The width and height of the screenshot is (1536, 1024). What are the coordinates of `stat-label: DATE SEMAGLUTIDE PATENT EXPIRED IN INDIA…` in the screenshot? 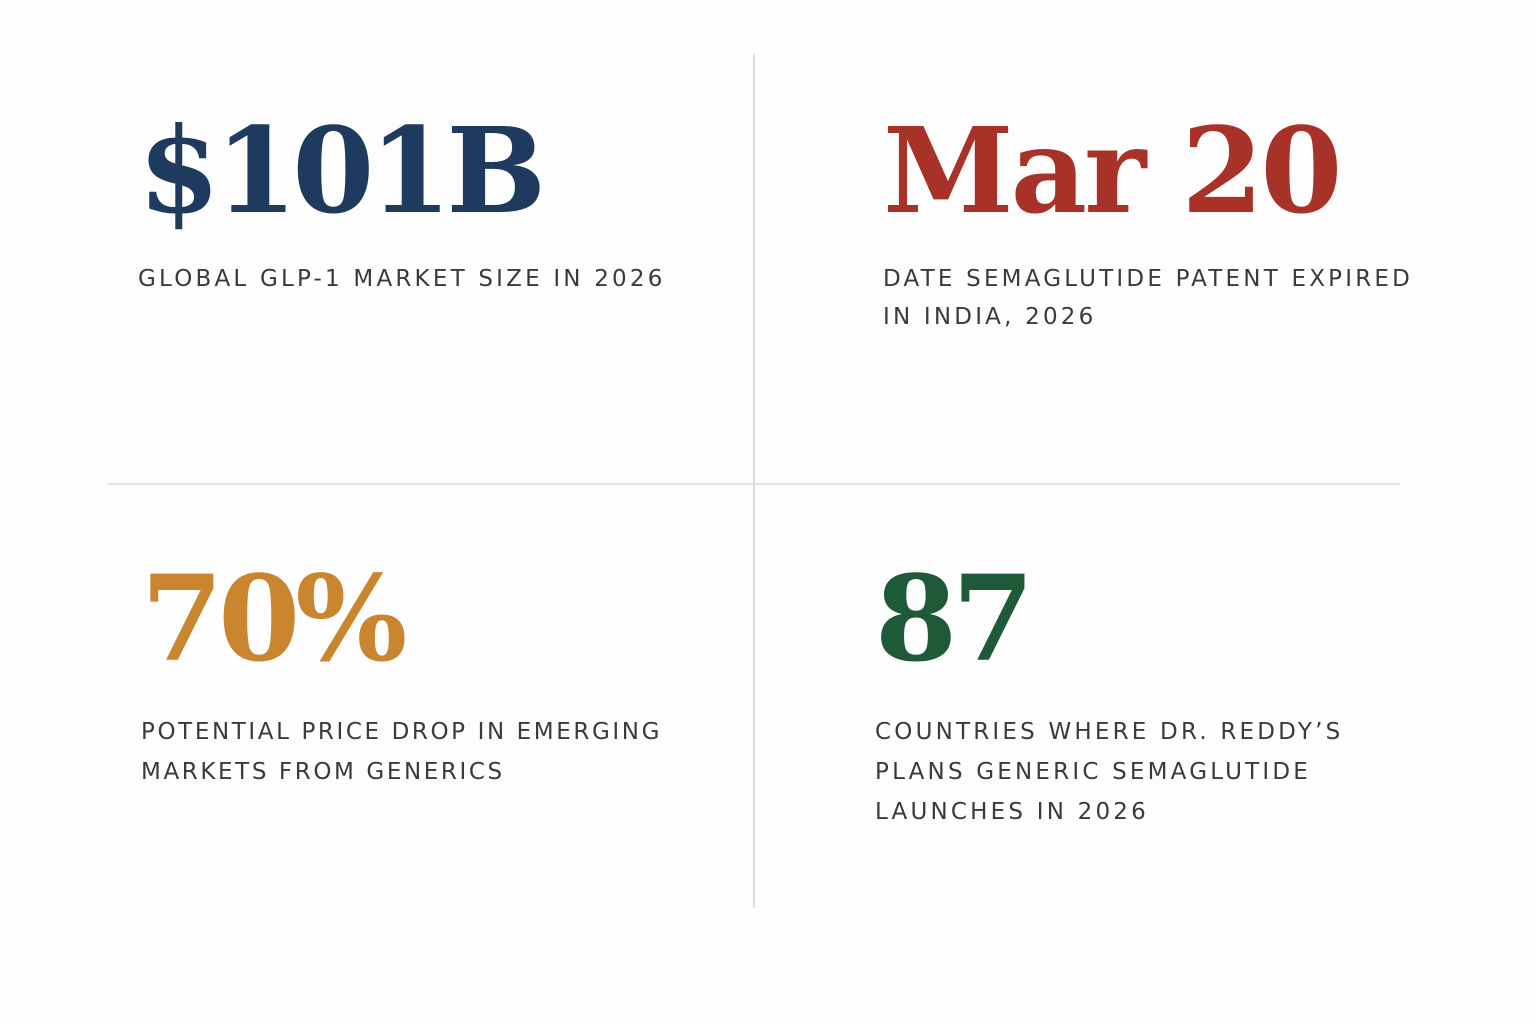 It's located at (1148, 298).